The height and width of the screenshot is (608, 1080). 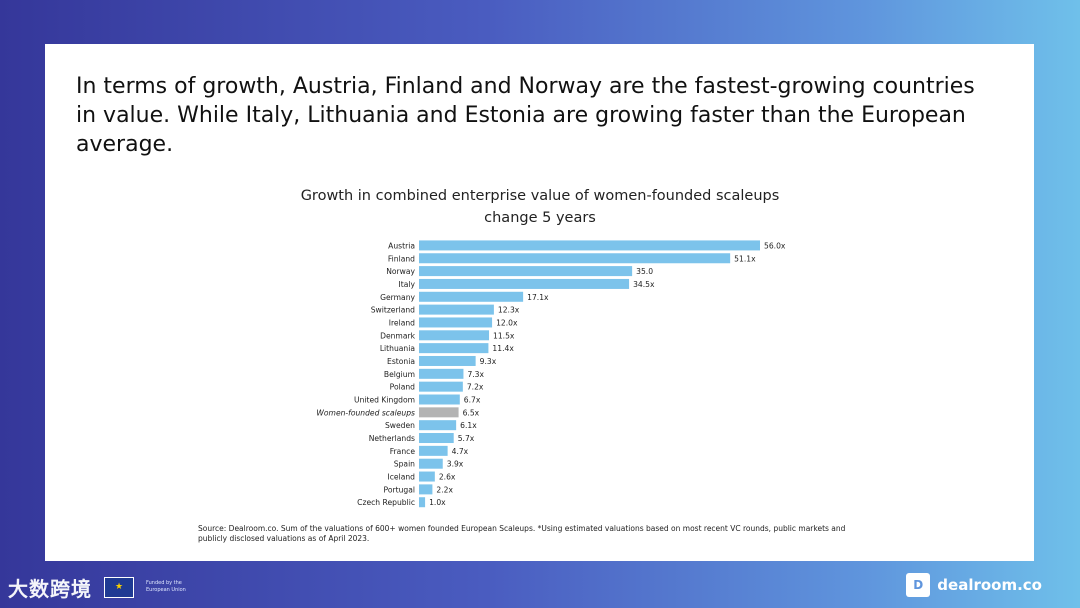 I want to click on category-label: Italy, so click(x=407, y=284).